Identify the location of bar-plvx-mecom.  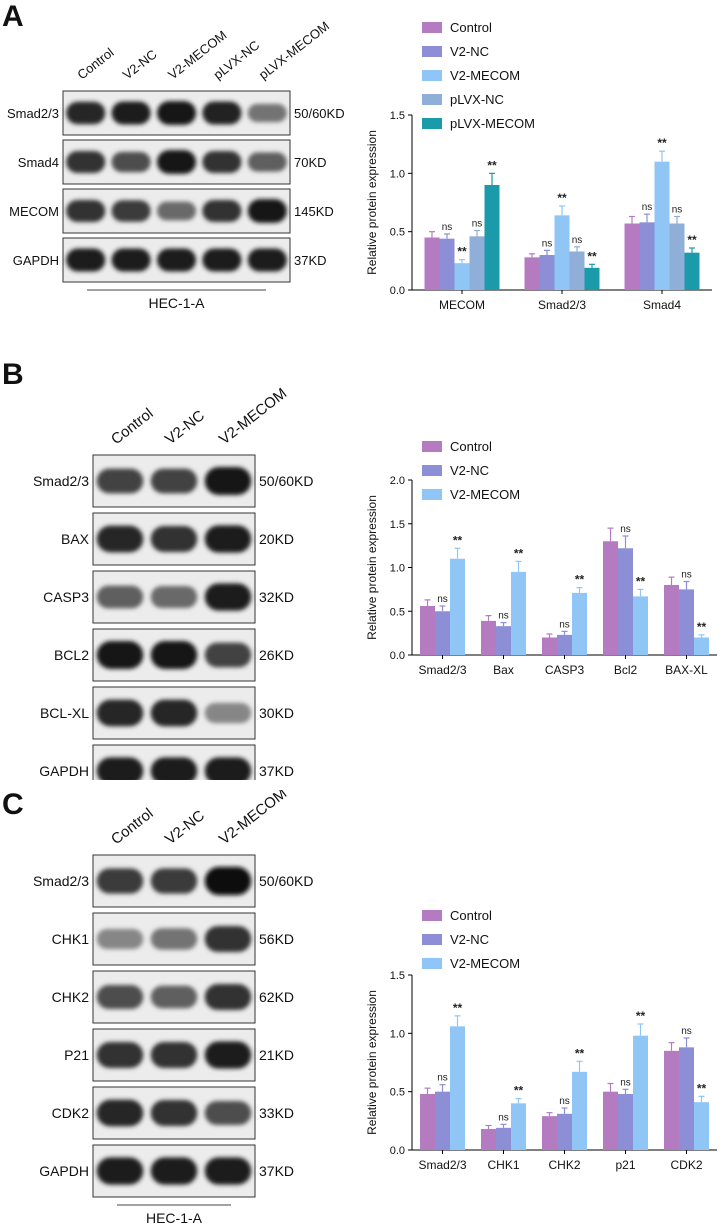
(592, 278).